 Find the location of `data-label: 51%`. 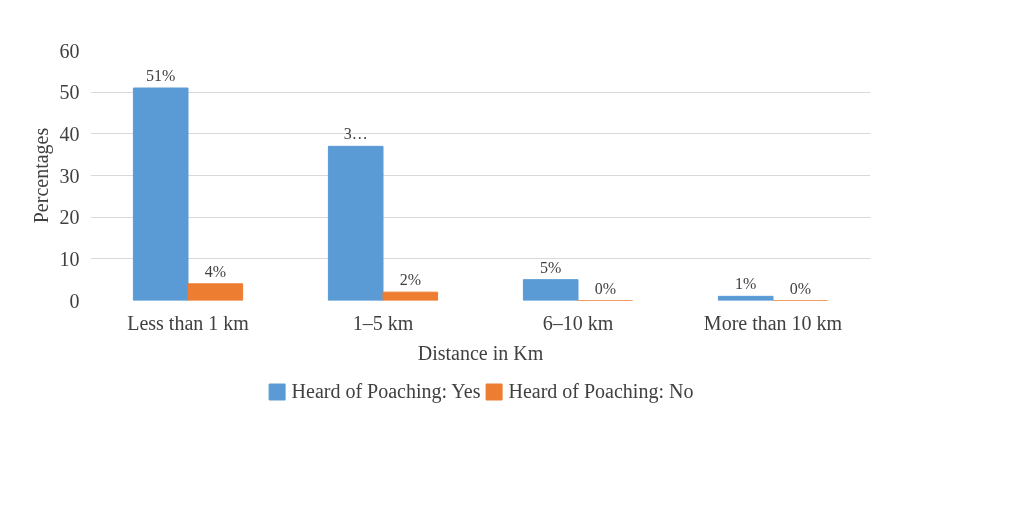

data-label: 51% is located at coordinates (161, 75).